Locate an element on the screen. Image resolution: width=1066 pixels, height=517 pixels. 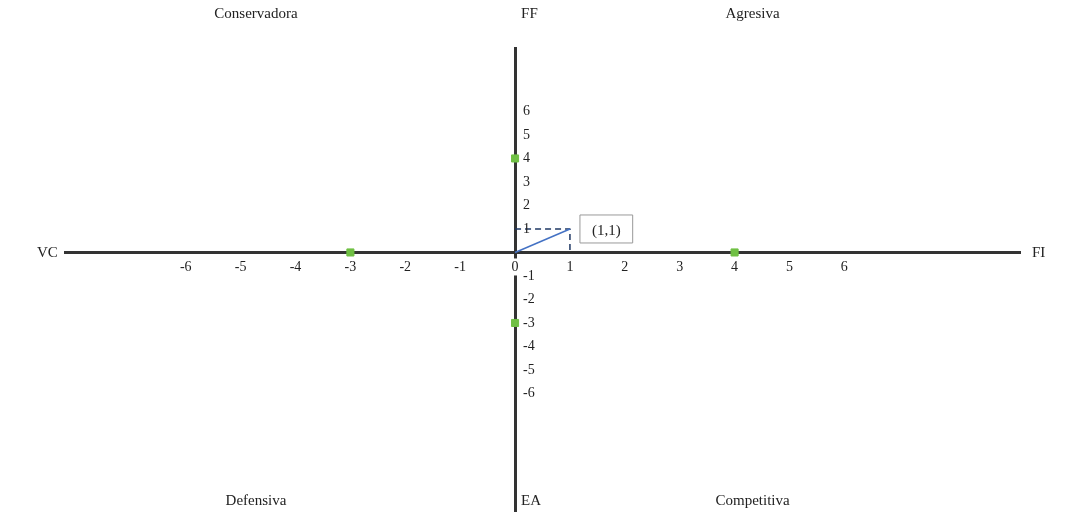
y-tick-label: 6 is located at coordinates (527, 111).